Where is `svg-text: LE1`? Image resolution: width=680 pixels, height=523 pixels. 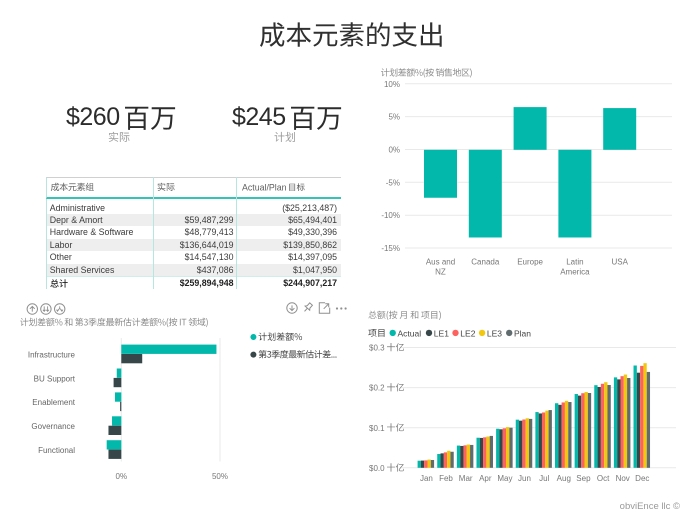 svg-text: LE1 is located at coordinates (441, 334).